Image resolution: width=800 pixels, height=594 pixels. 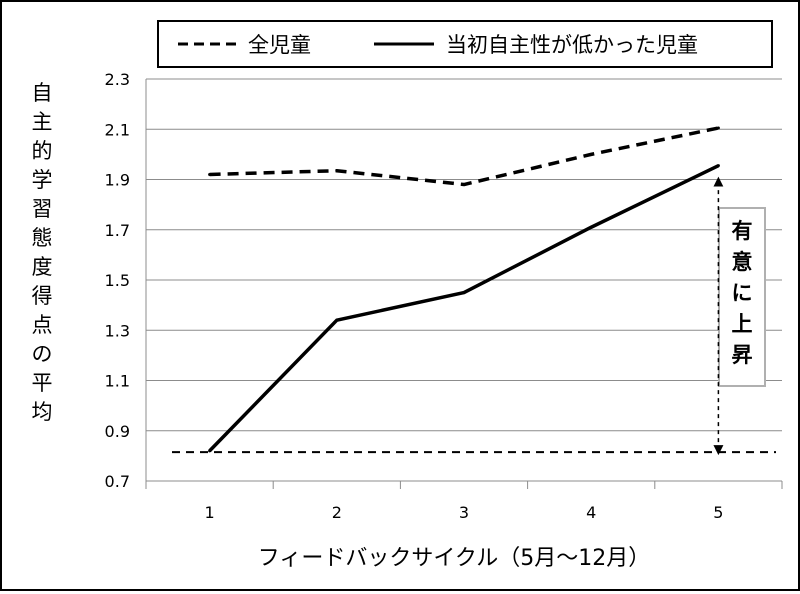 What do you see at coordinates (117, 280) in the screenshot?
I see `y-tick-label-4: 1.5` at bounding box center [117, 280].